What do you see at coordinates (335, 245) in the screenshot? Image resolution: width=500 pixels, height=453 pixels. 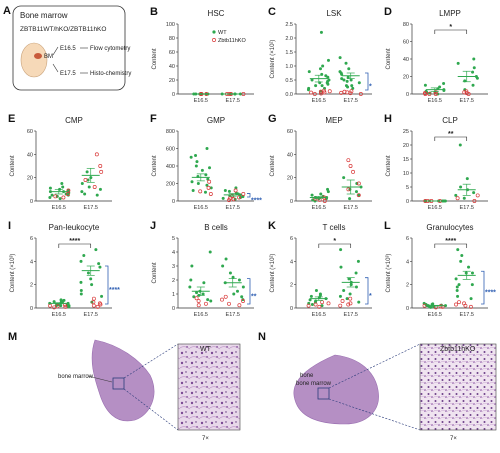 I see `significance-bracket` at bounding box center [335, 245].